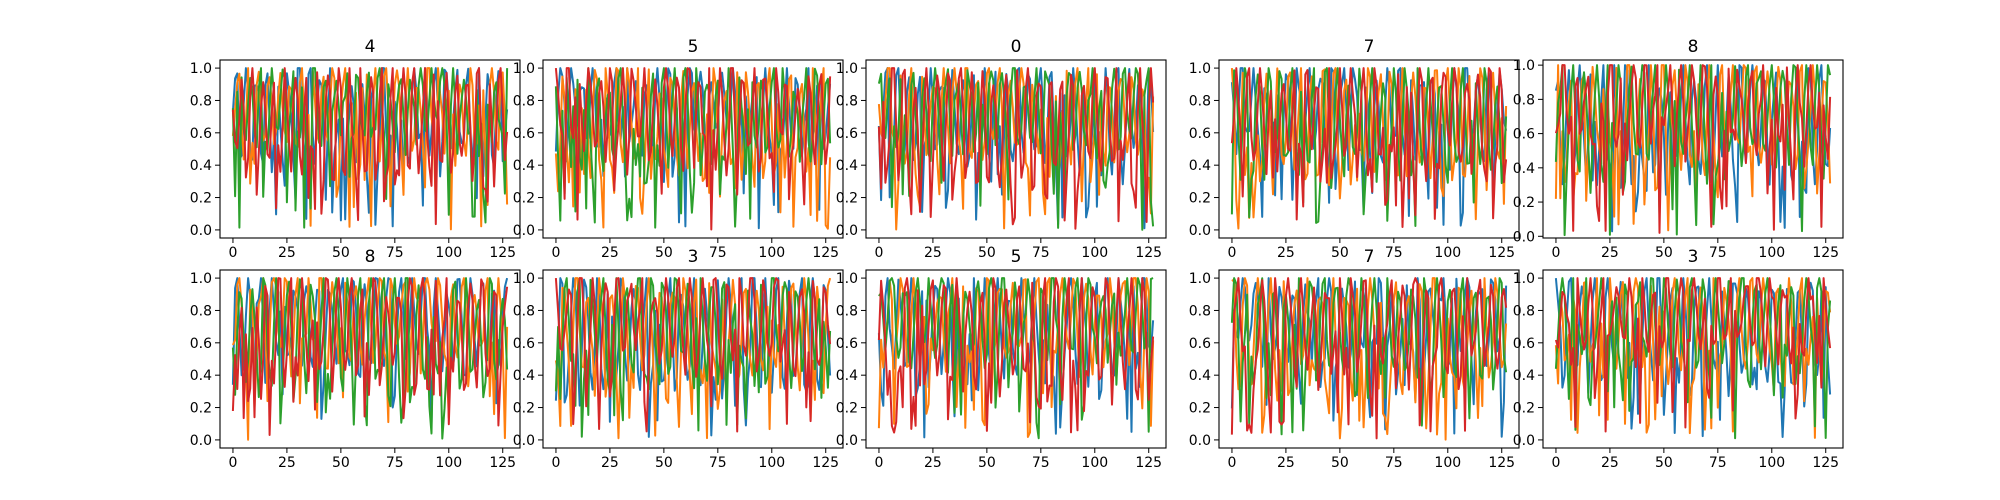  I want to click on subplot-1: 4 0.0 0.2 0.4 0.6 0.8 1.0 0 25 50 75 100 125, so click(355, 149).